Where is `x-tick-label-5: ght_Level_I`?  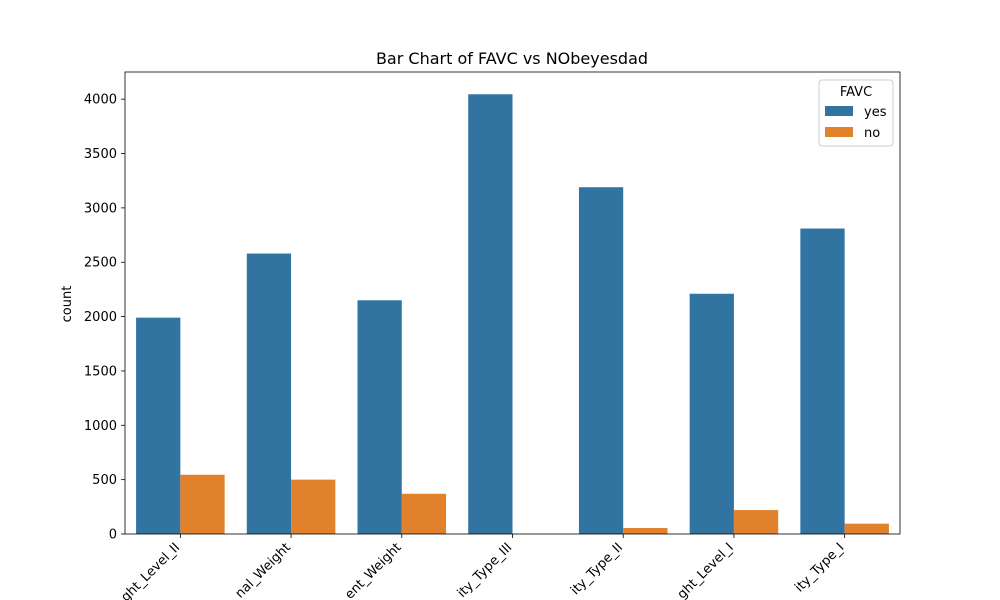 x-tick-label-5: ght_Level_I is located at coordinates (706, 570).